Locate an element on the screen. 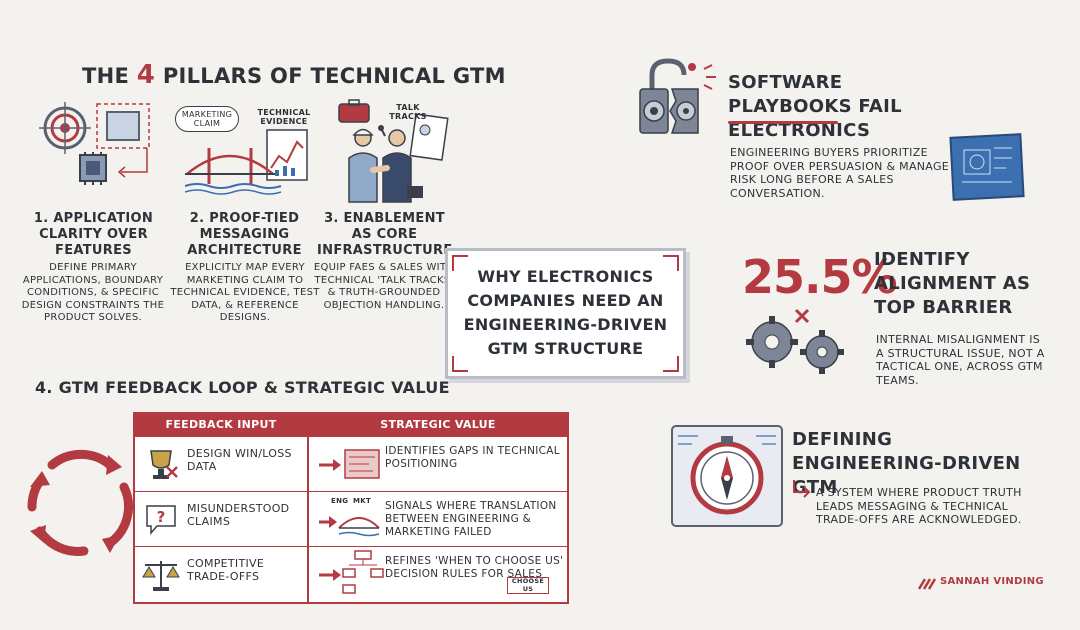 The image size is (1080, 630). row-2-input: MISUNDERSTOOD CLAIMS is located at coordinates (238, 515).